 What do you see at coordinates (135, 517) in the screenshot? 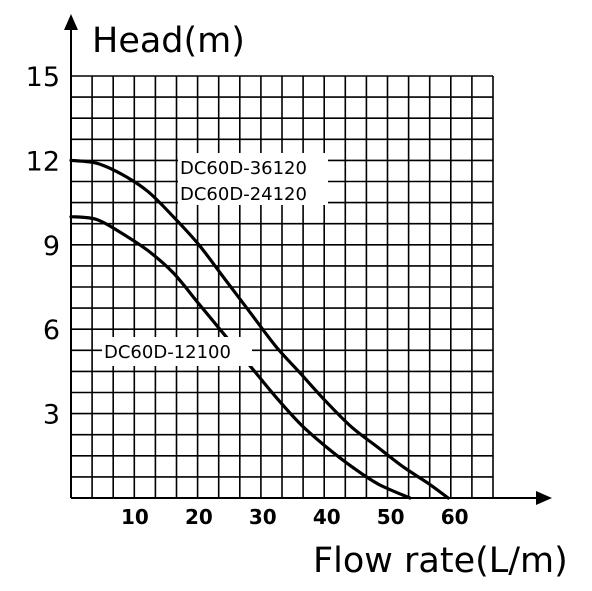
I see `x-tick-label: 10` at bounding box center [135, 517].